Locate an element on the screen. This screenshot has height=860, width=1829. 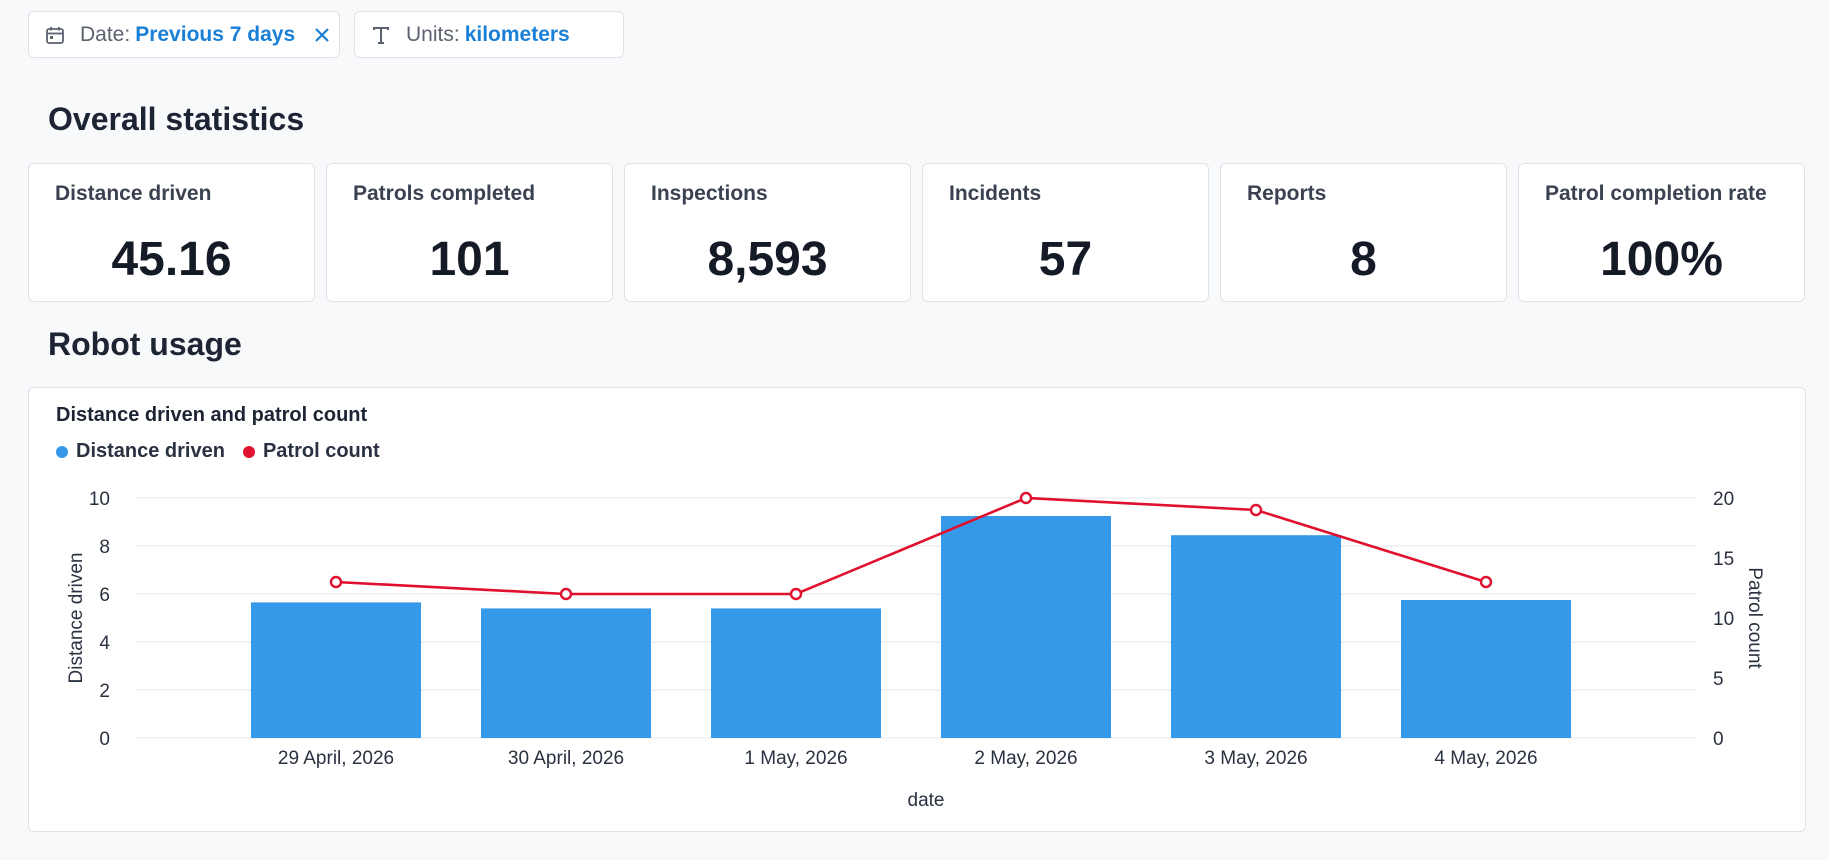
date-filter-label: Date: is located at coordinates (105, 34).